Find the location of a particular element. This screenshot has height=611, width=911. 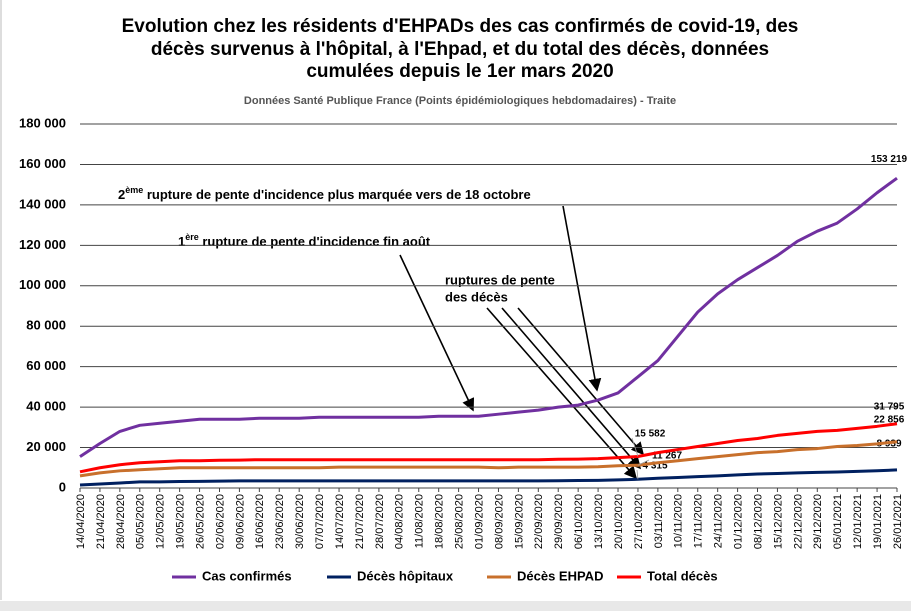

legend-label: Décès EHPAD is located at coordinates (560, 575).